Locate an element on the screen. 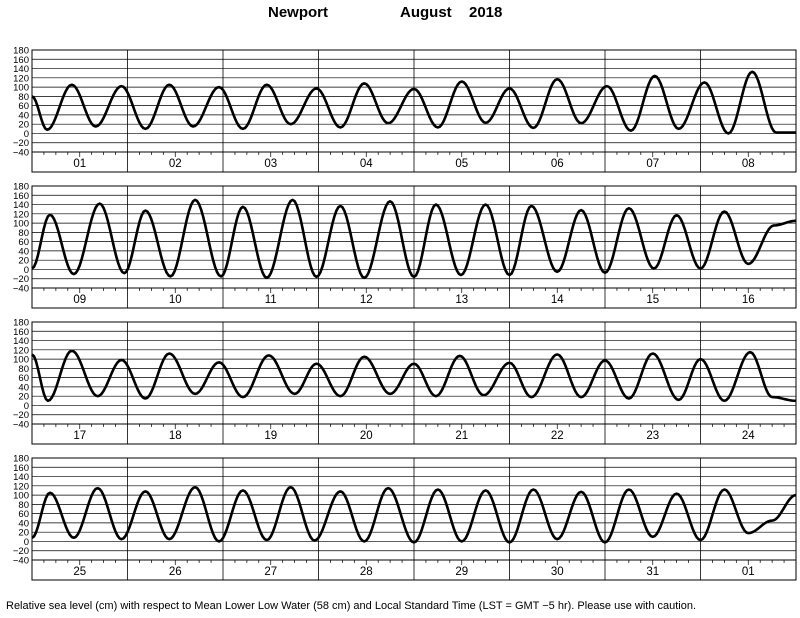 The width and height of the screenshot is (800, 618). day-label: 16 is located at coordinates (748, 300).